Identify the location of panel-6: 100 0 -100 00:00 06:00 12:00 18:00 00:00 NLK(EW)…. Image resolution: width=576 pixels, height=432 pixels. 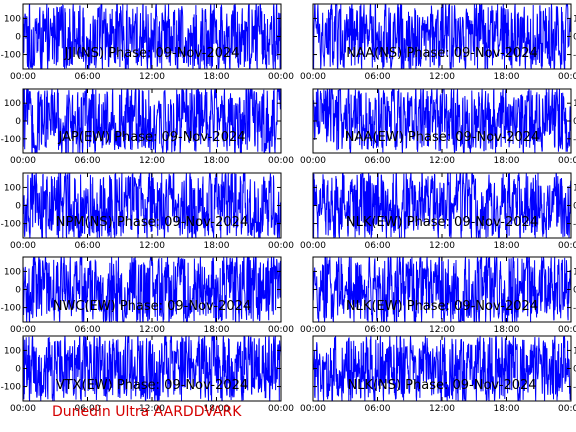
(438, 211).